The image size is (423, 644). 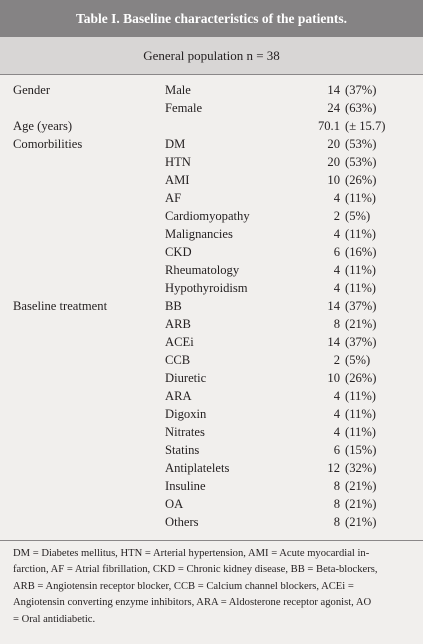 I want to click on table-row: ARB 8 (21%), so click(x=211, y=324).